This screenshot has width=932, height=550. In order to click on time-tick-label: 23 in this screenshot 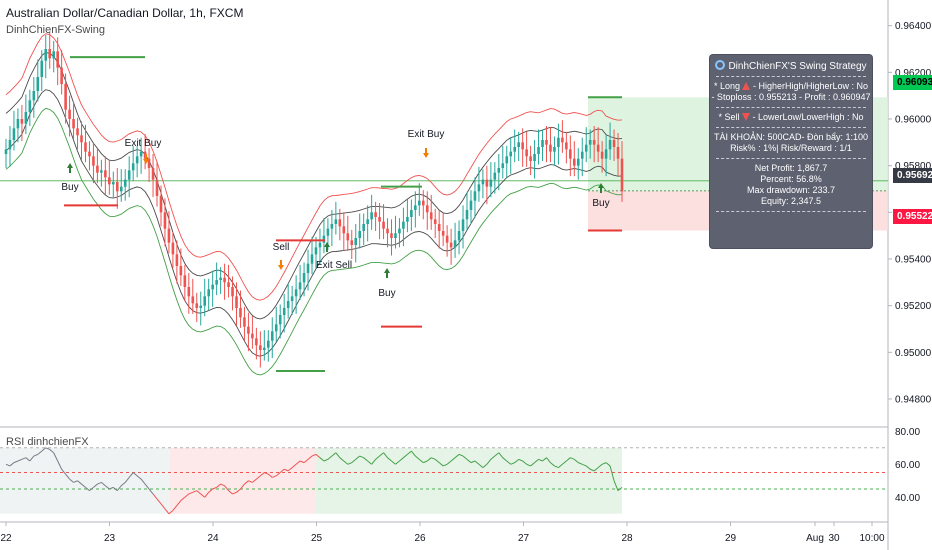, I will do `click(110, 538)`.